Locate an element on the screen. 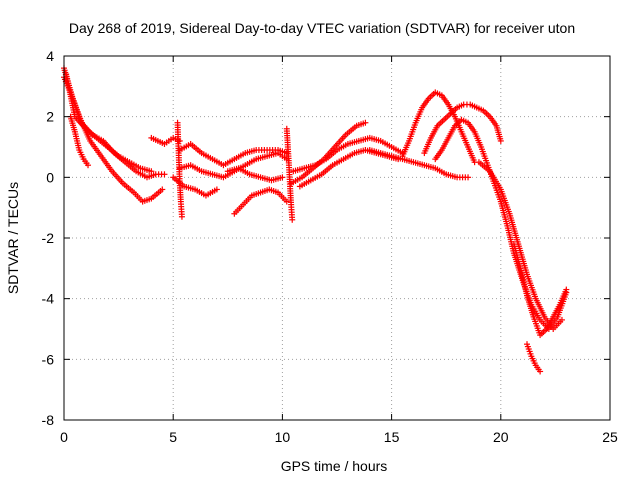 The width and height of the screenshot is (640, 480). x-tick-label: 5 is located at coordinates (173, 437).